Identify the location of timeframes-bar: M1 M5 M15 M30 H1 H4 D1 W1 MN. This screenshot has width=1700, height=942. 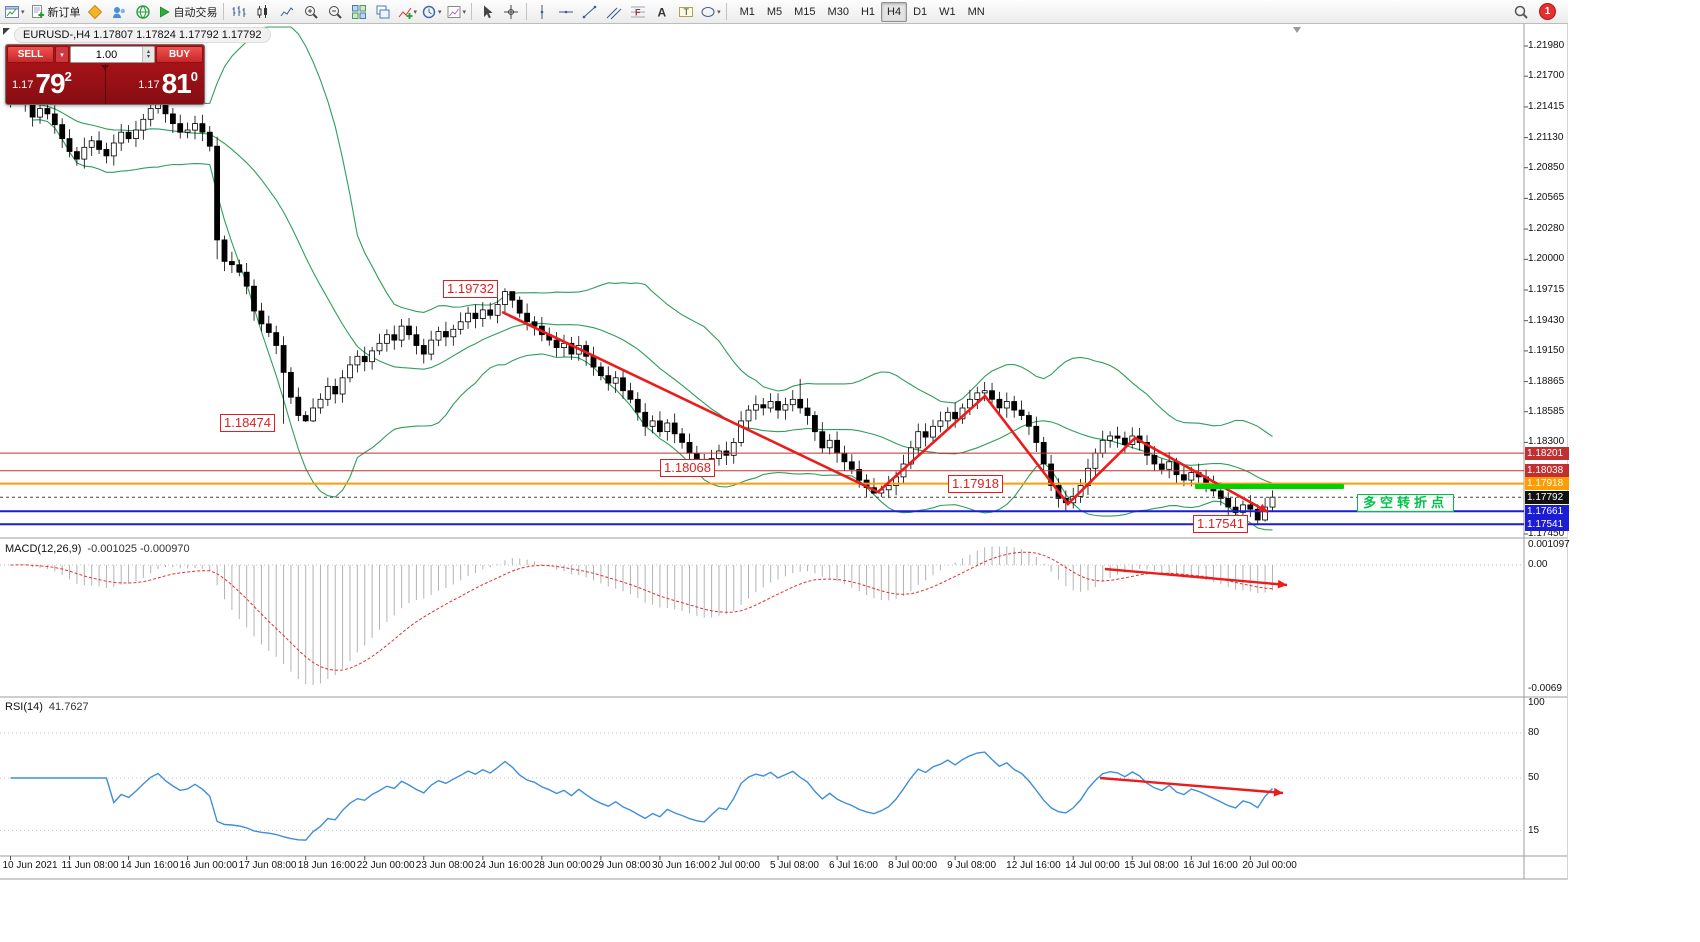
(862, 11).